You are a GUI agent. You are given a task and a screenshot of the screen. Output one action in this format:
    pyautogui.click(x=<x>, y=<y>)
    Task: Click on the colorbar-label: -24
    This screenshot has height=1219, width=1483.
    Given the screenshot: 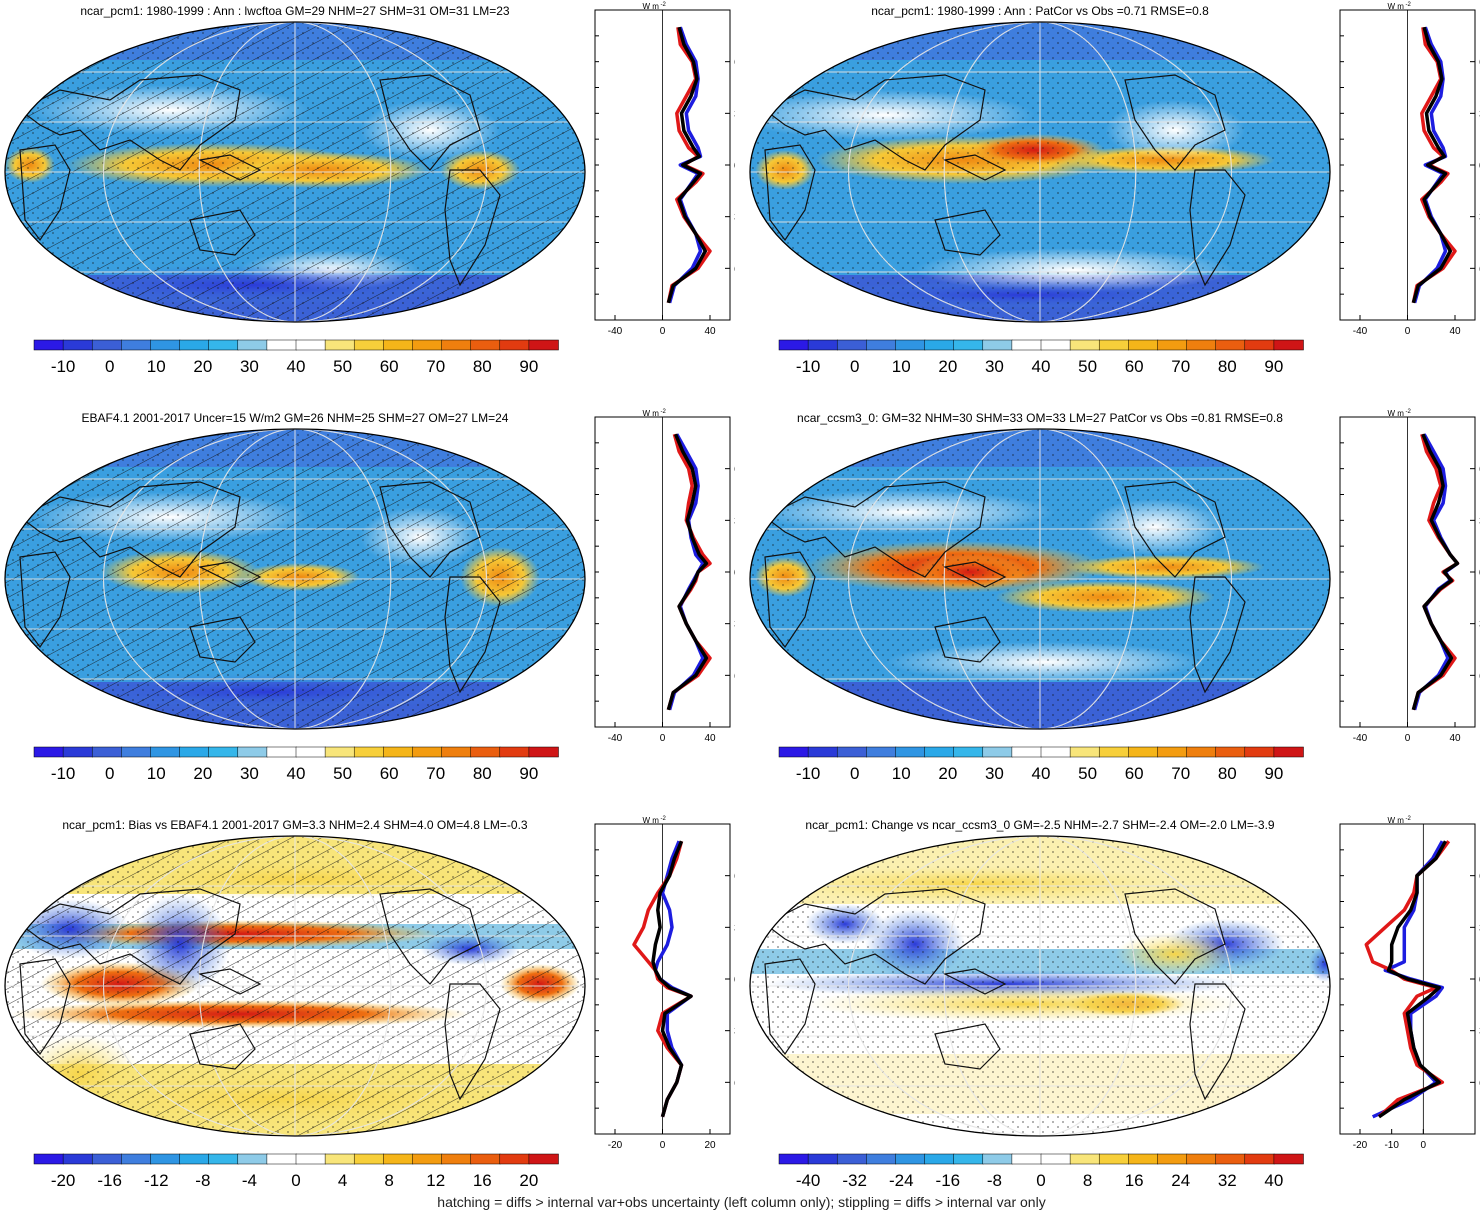 What is the action you would take?
    pyautogui.click(x=901, y=1180)
    